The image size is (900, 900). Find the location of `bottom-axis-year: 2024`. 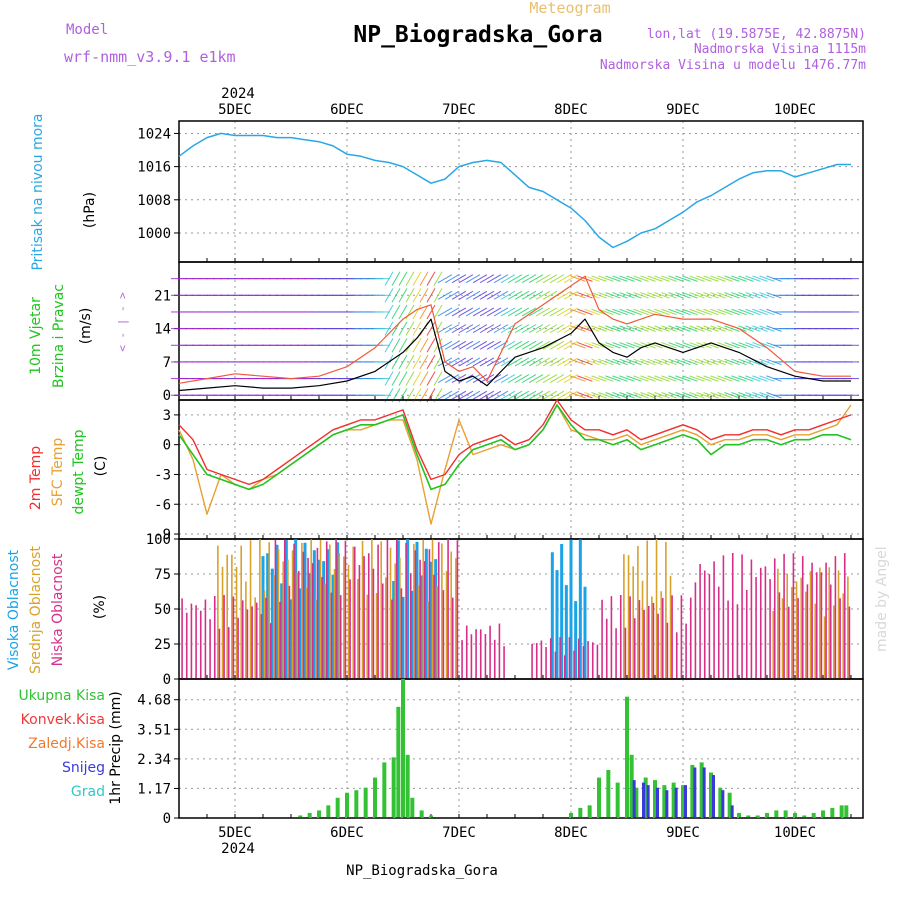

bottom-axis-year: 2024 is located at coordinates (238, 849).